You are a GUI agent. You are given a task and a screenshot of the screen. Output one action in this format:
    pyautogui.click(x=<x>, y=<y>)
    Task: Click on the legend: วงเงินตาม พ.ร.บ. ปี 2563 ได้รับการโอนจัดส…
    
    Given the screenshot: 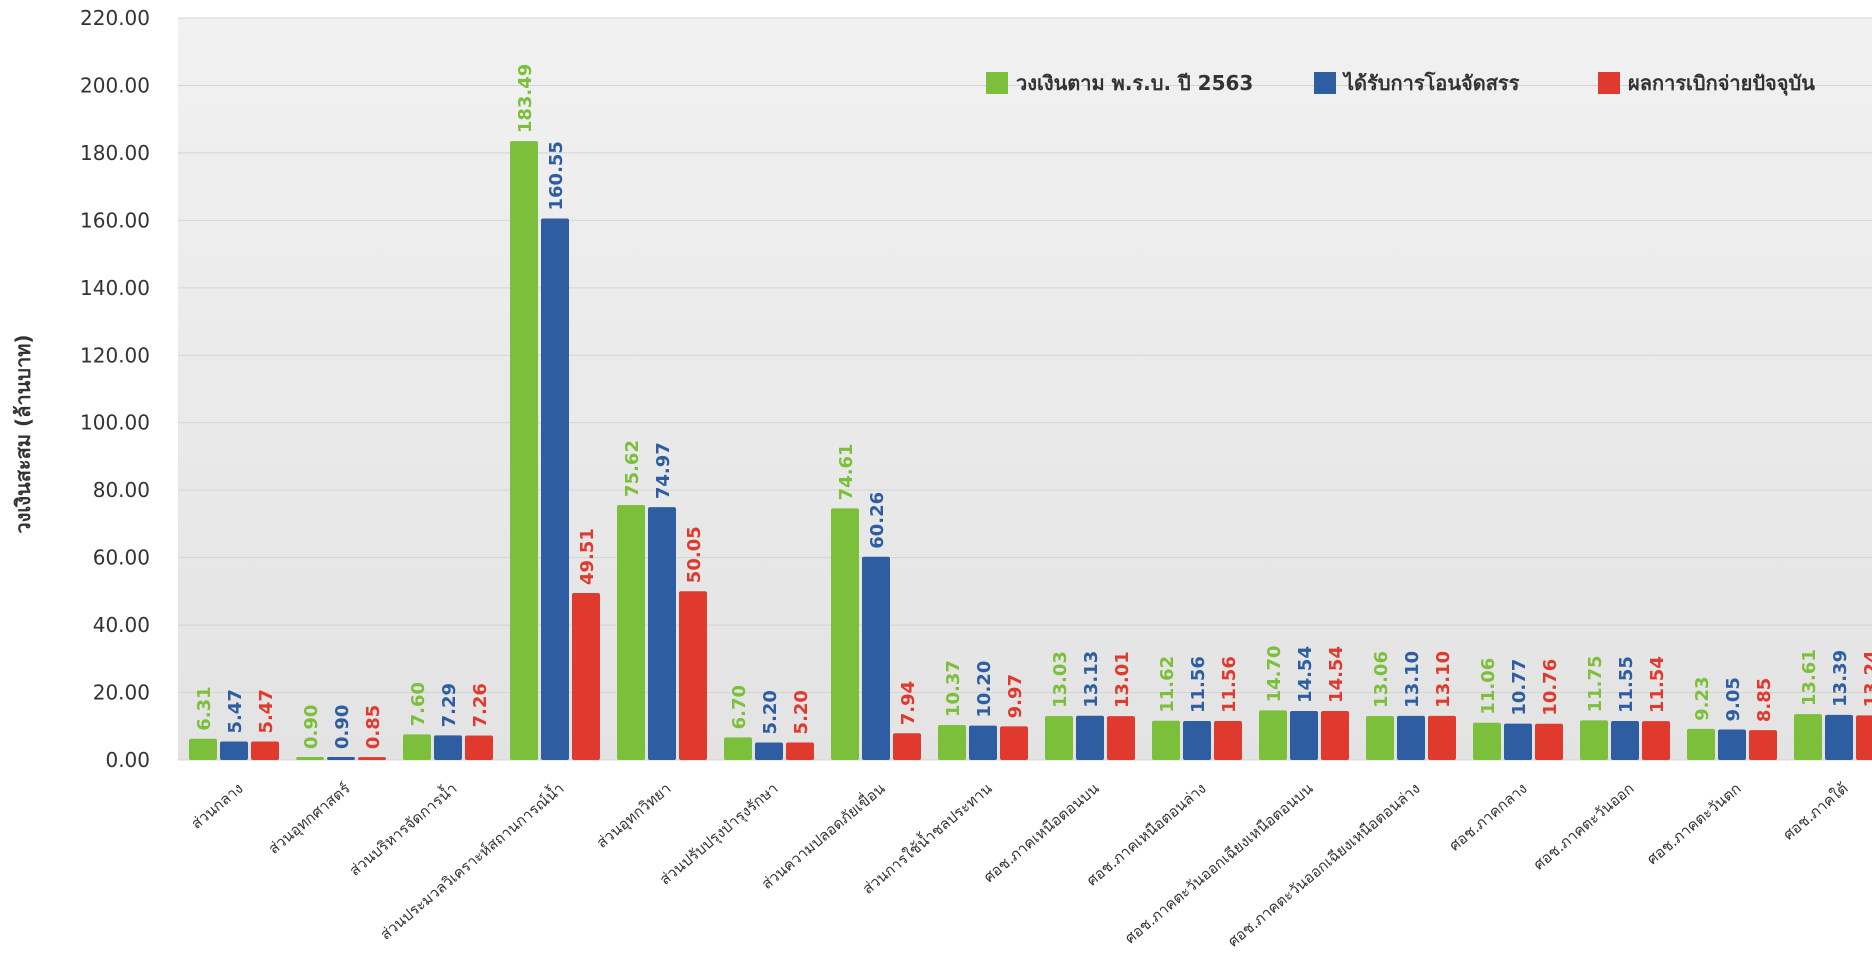 What is the action you would take?
    pyautogui.click(x=1400, y=83)
    